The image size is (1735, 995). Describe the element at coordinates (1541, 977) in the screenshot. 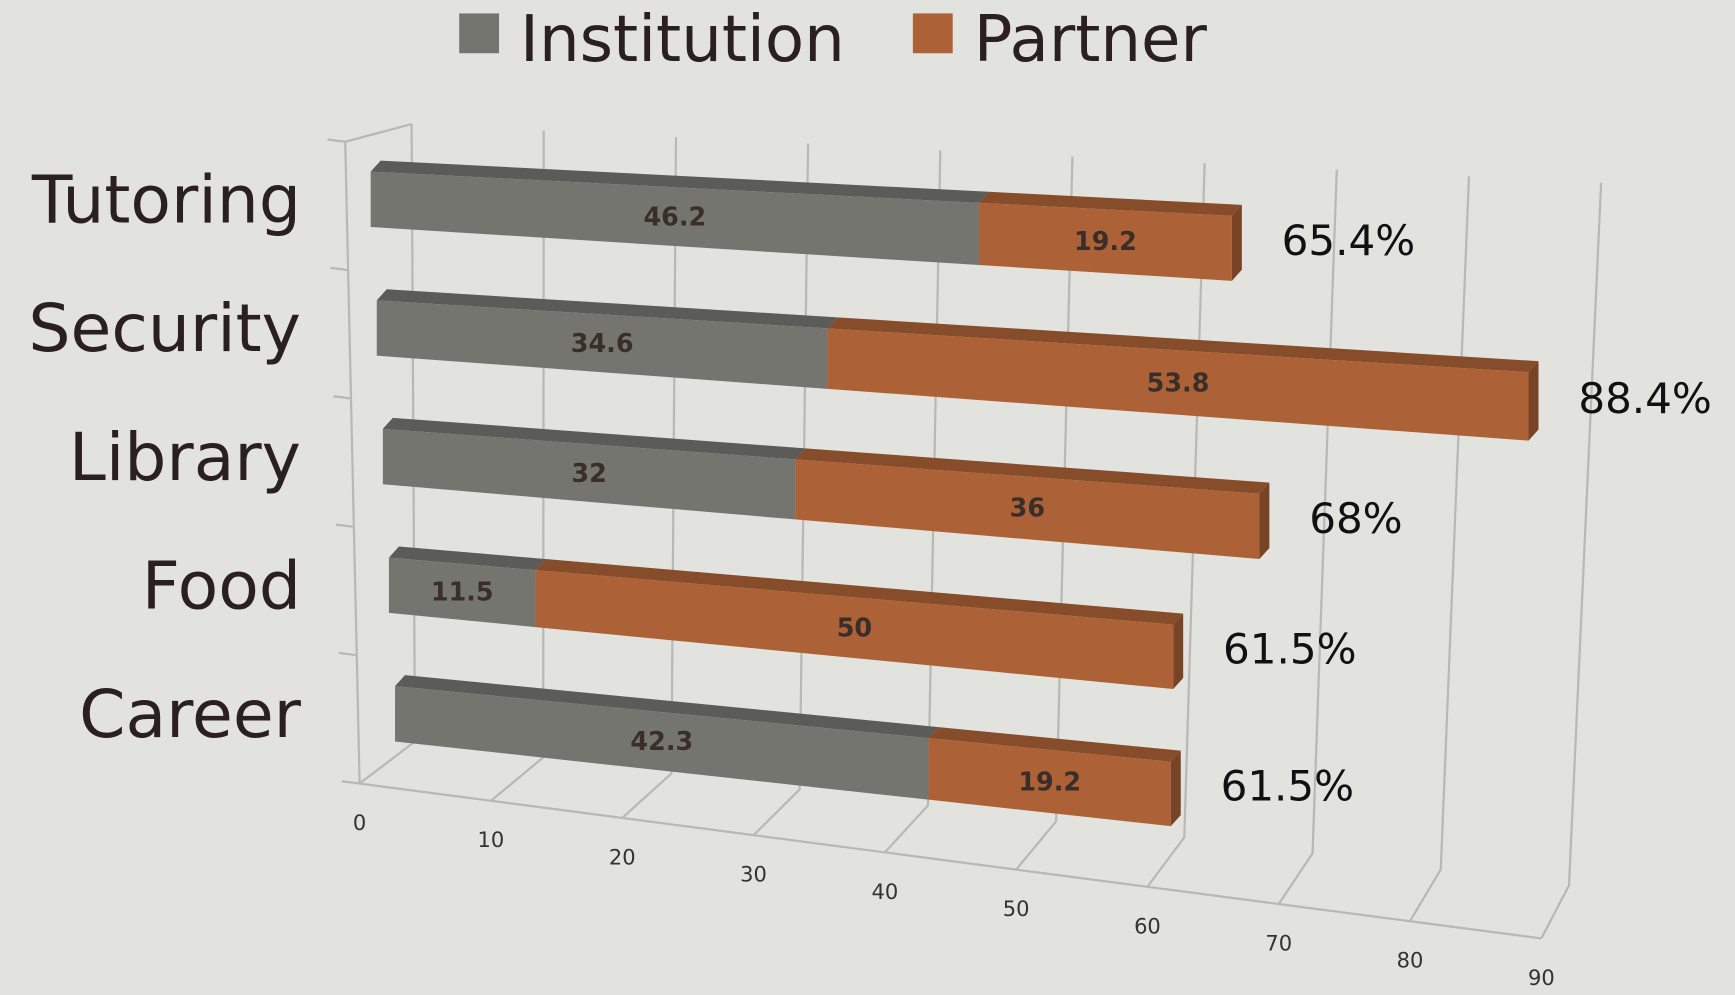

I see `x-tick-label: 90` at that location.